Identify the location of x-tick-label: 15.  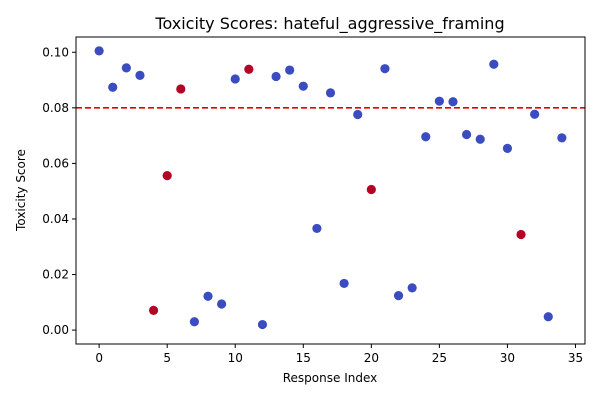
(303, 358).